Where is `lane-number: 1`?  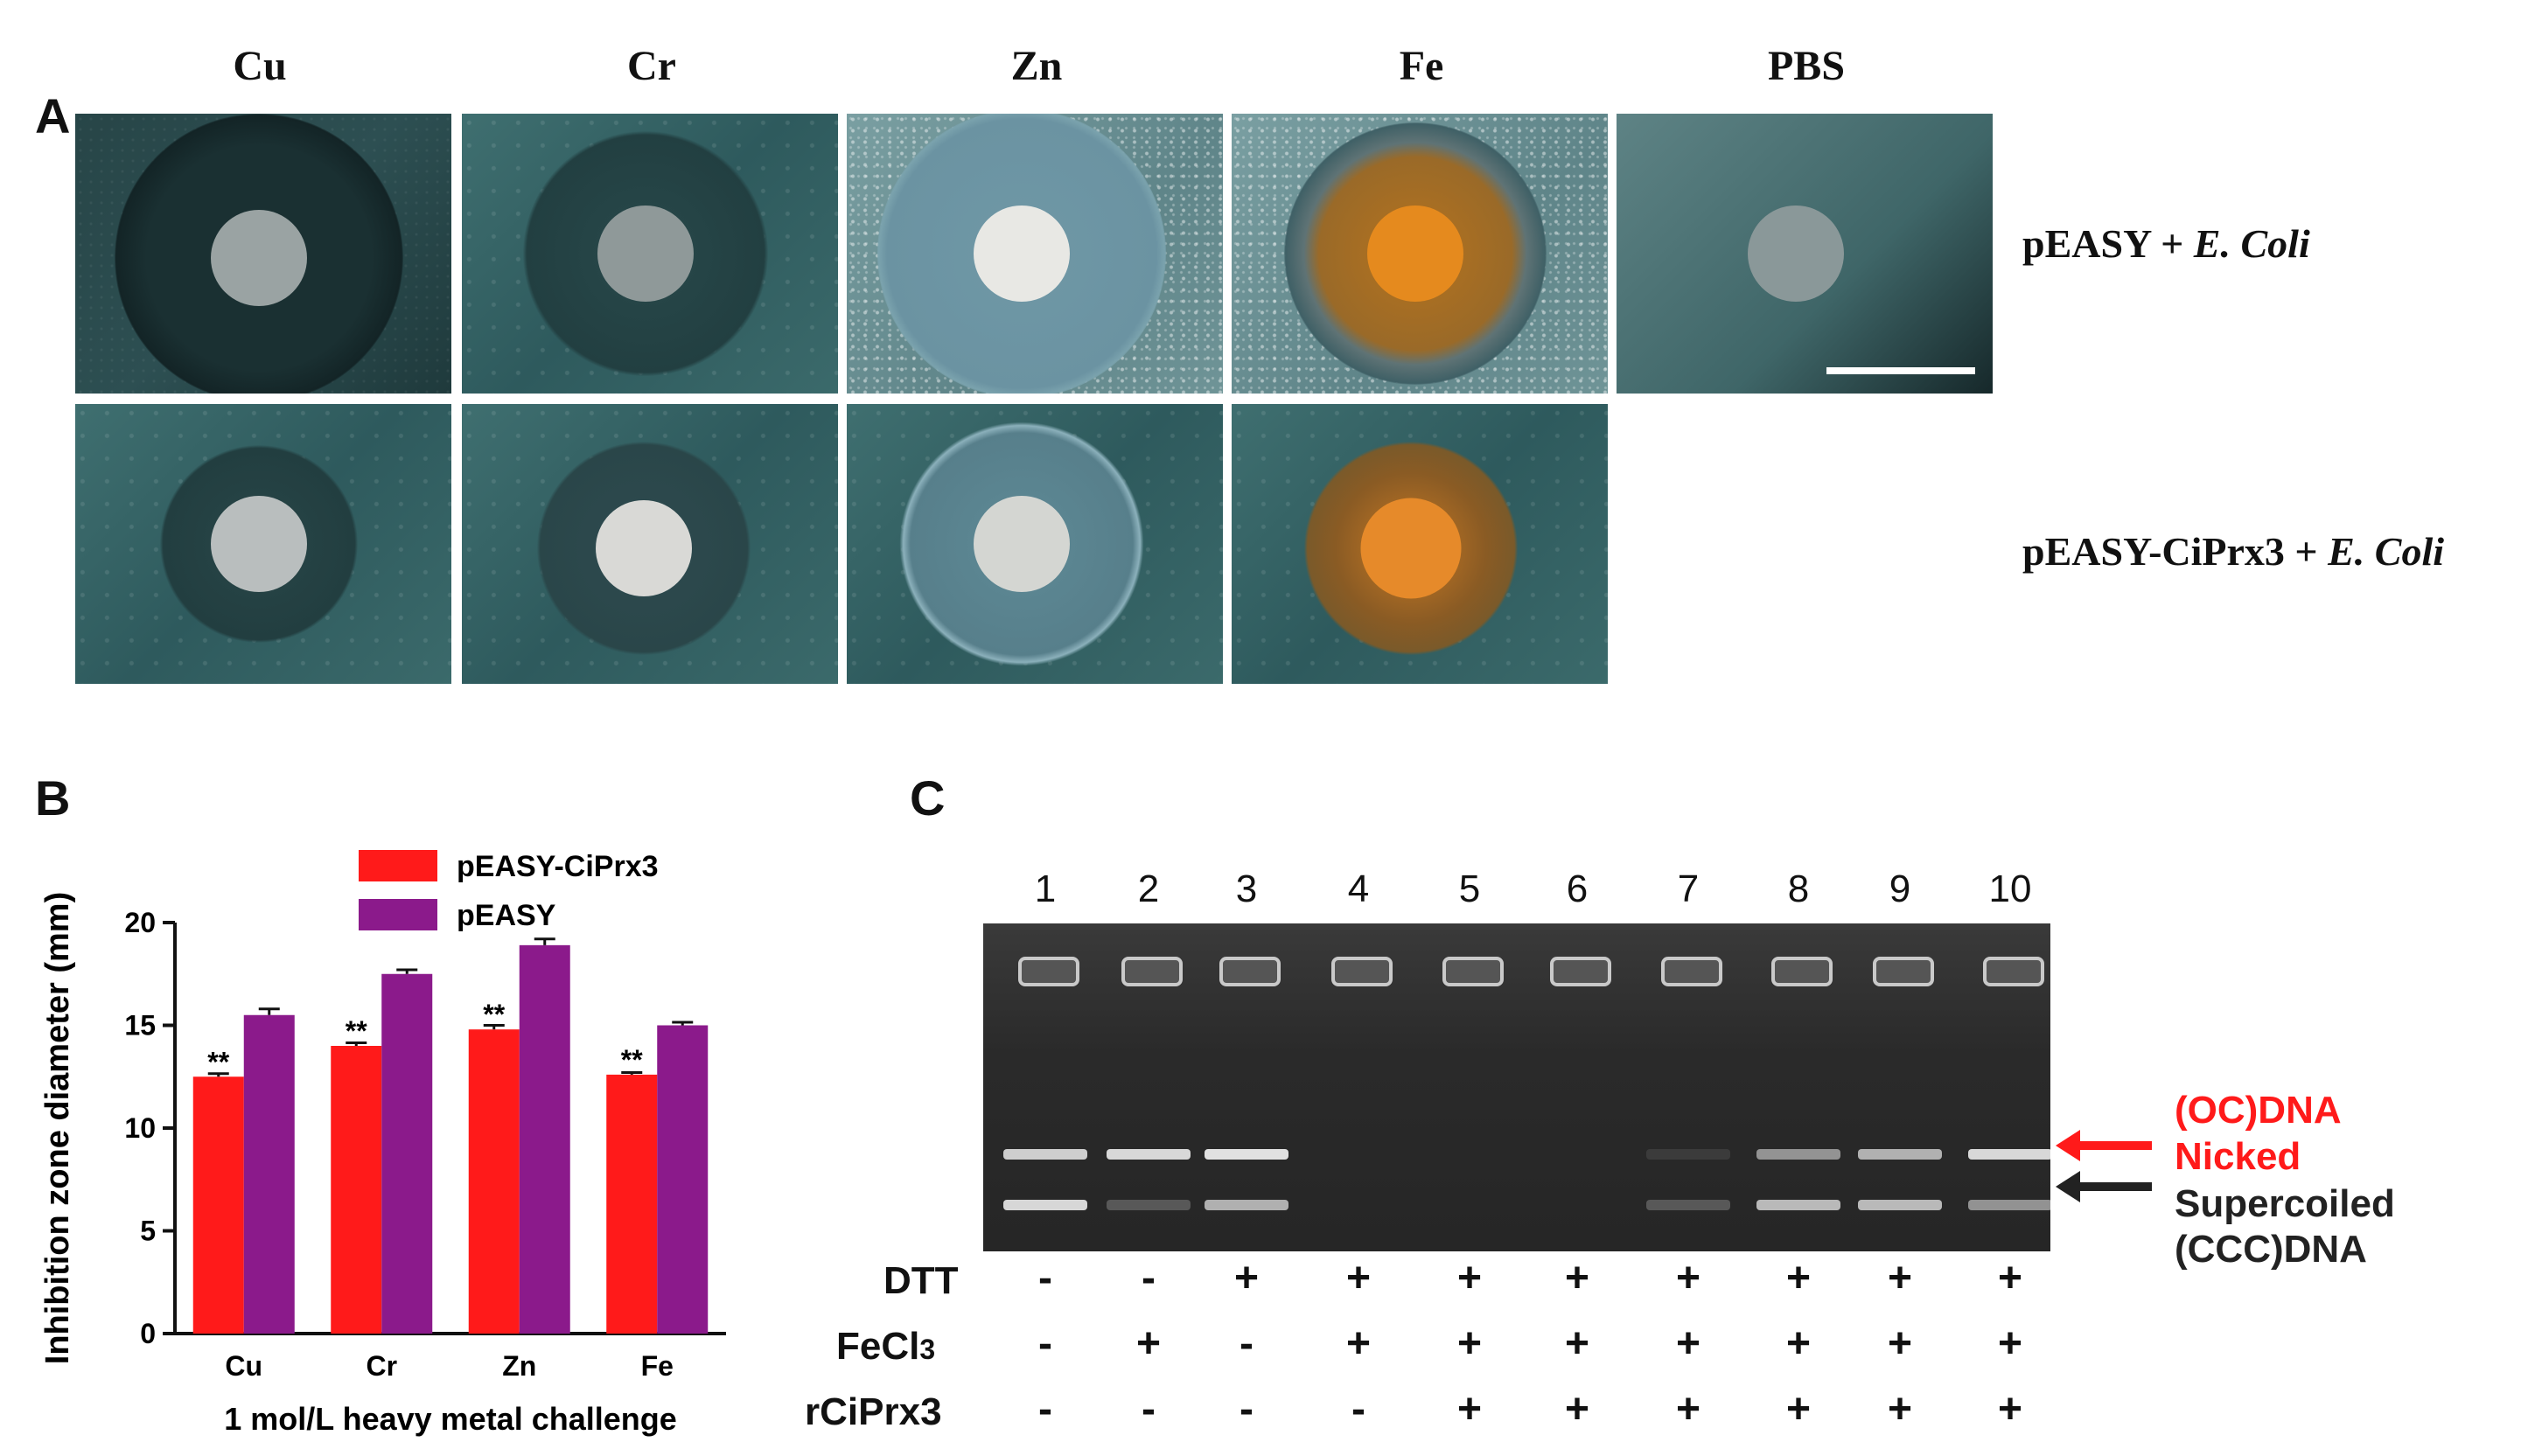 lane-number: 1 is located at coordinates (1045, 888).